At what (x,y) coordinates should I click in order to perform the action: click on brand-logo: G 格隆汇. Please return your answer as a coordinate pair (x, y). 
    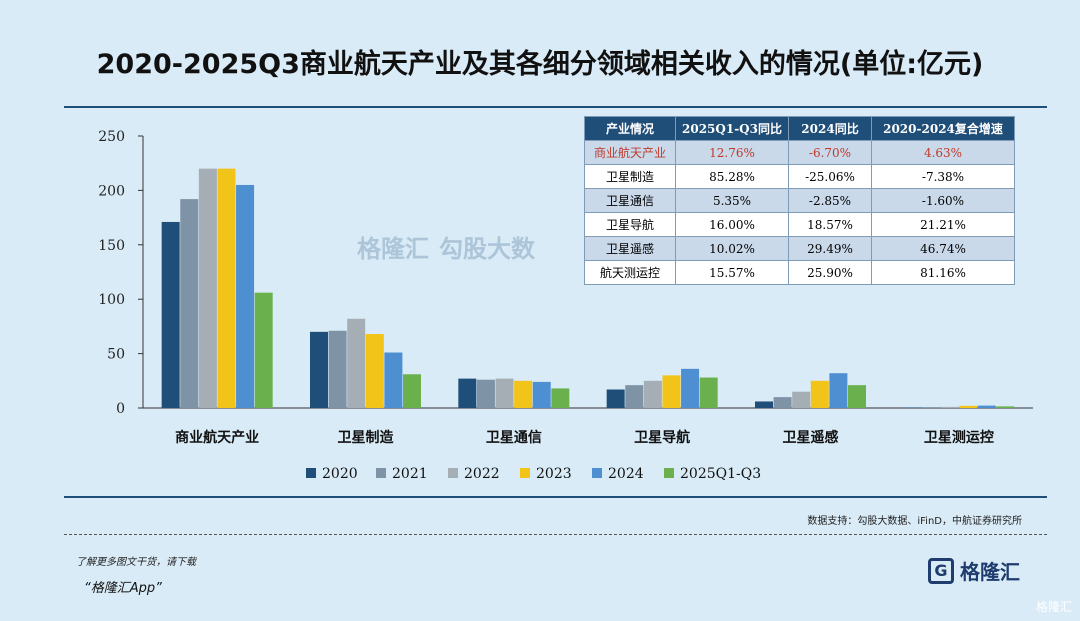
    Looking at the image, I should click on (974, 570).